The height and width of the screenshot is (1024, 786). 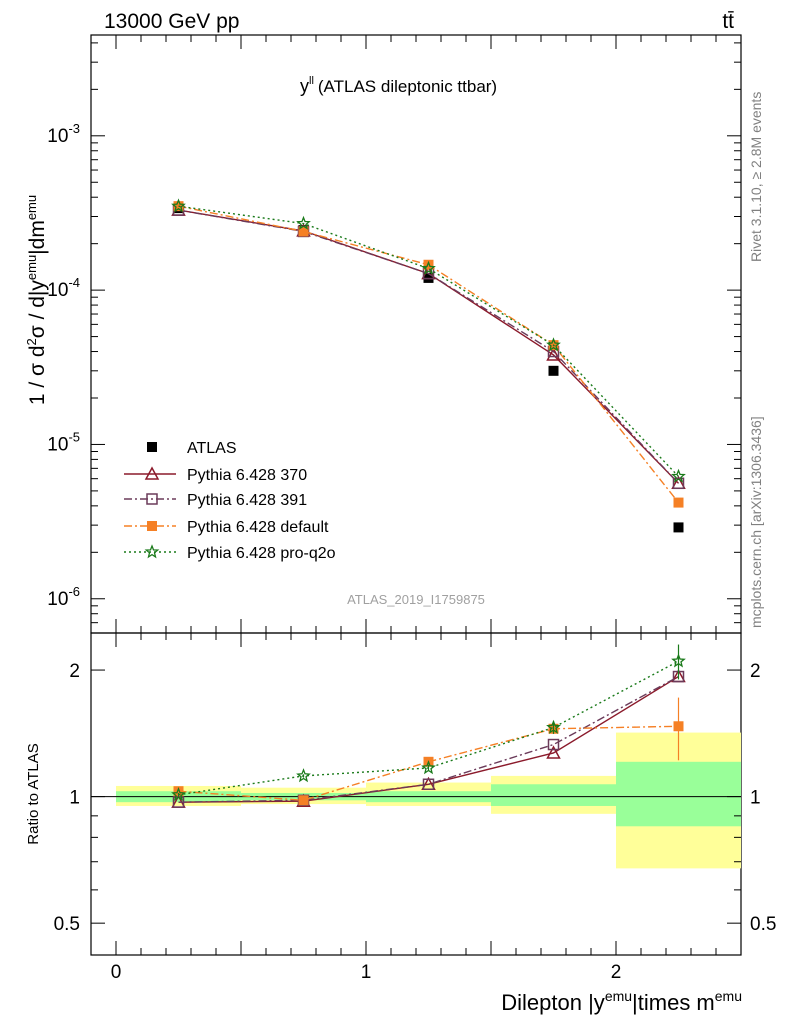 What do you see at coordinates (763, 924) in the screenshot?
I see `ratio-y-tick-label-right: 0.5` at bounding box center [763, 924].